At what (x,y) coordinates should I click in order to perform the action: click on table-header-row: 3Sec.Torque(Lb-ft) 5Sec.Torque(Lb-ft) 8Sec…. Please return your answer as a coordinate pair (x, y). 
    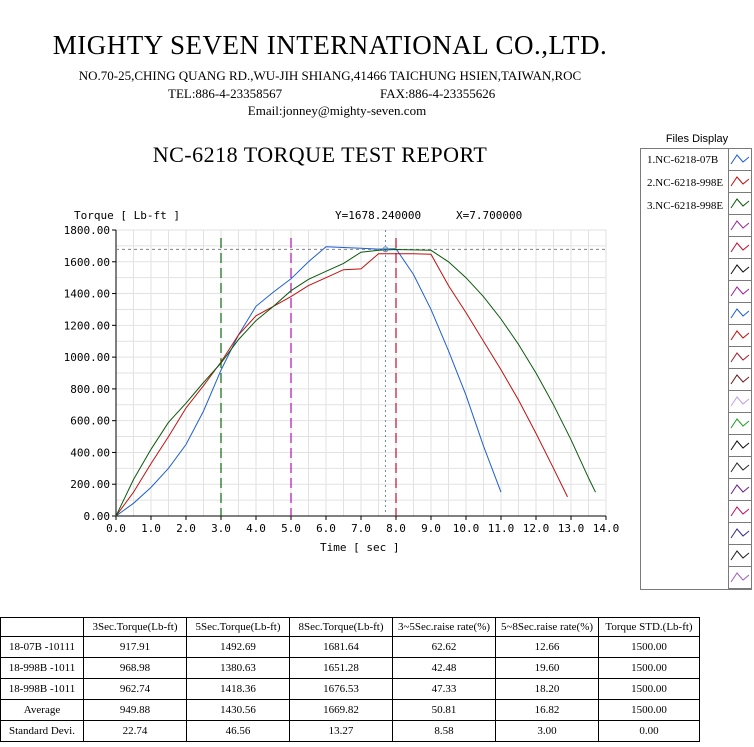
    Looking at the image, I should click on (350, 627).